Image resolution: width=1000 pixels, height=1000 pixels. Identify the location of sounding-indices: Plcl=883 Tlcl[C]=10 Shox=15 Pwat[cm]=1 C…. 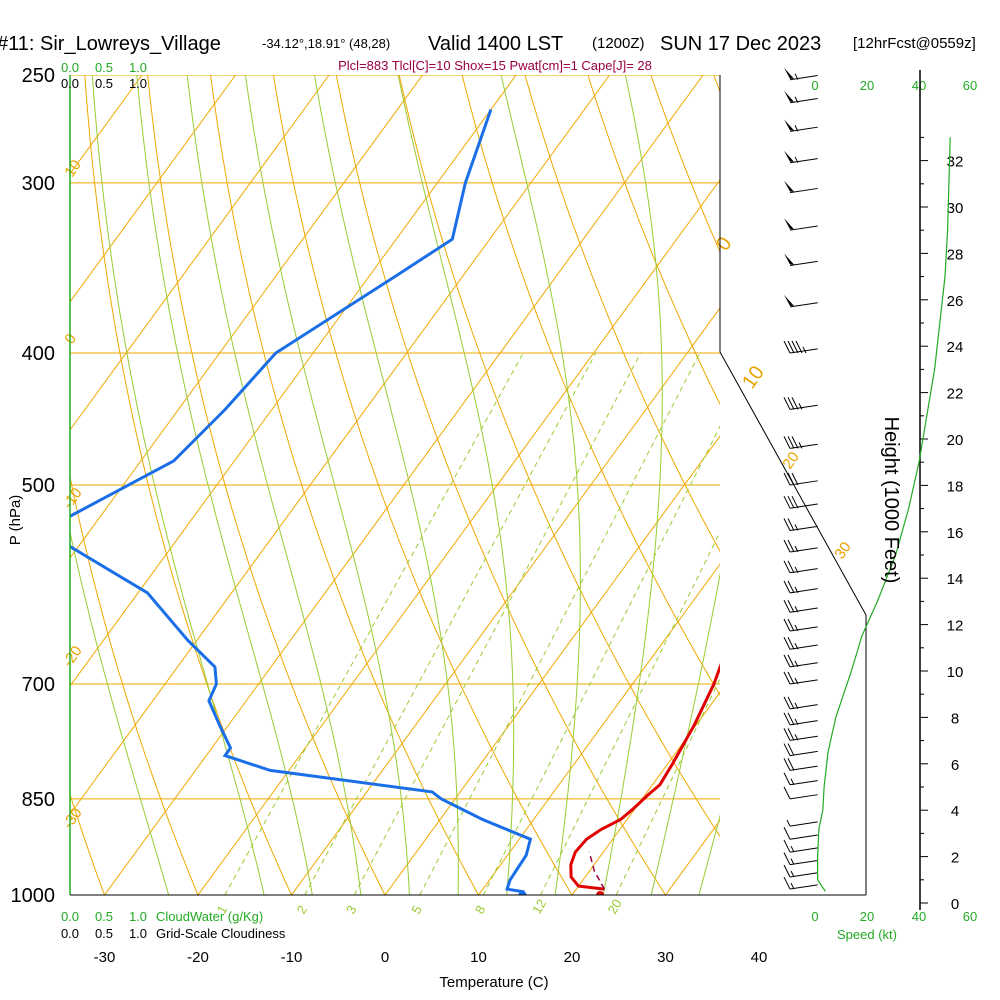
(495, 65).